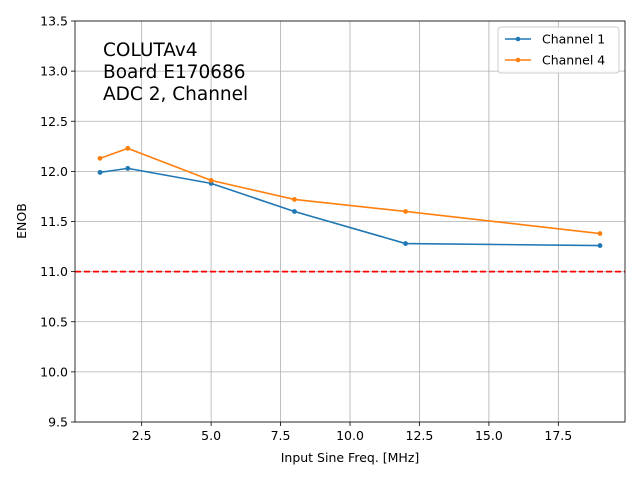 This screenshot has height=480, width=640. I want to click on x-tick-label: 5.0, so click(211, 435).